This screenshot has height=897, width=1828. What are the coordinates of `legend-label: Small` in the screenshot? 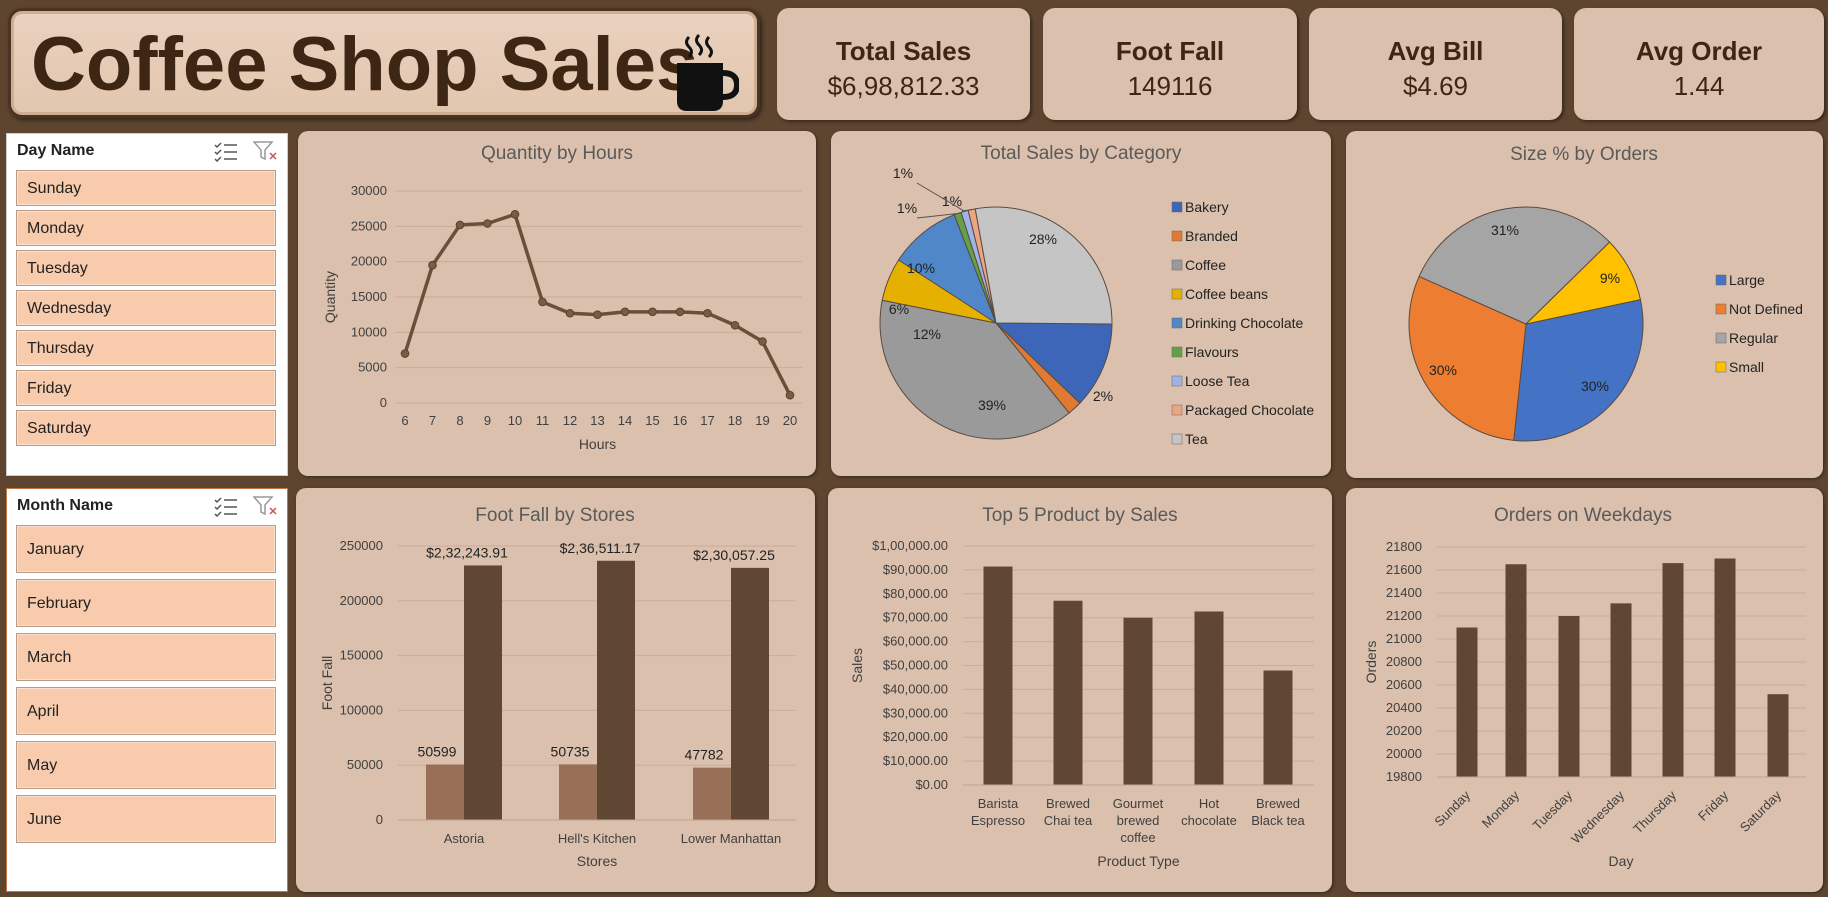 It's located at (1746, 367).